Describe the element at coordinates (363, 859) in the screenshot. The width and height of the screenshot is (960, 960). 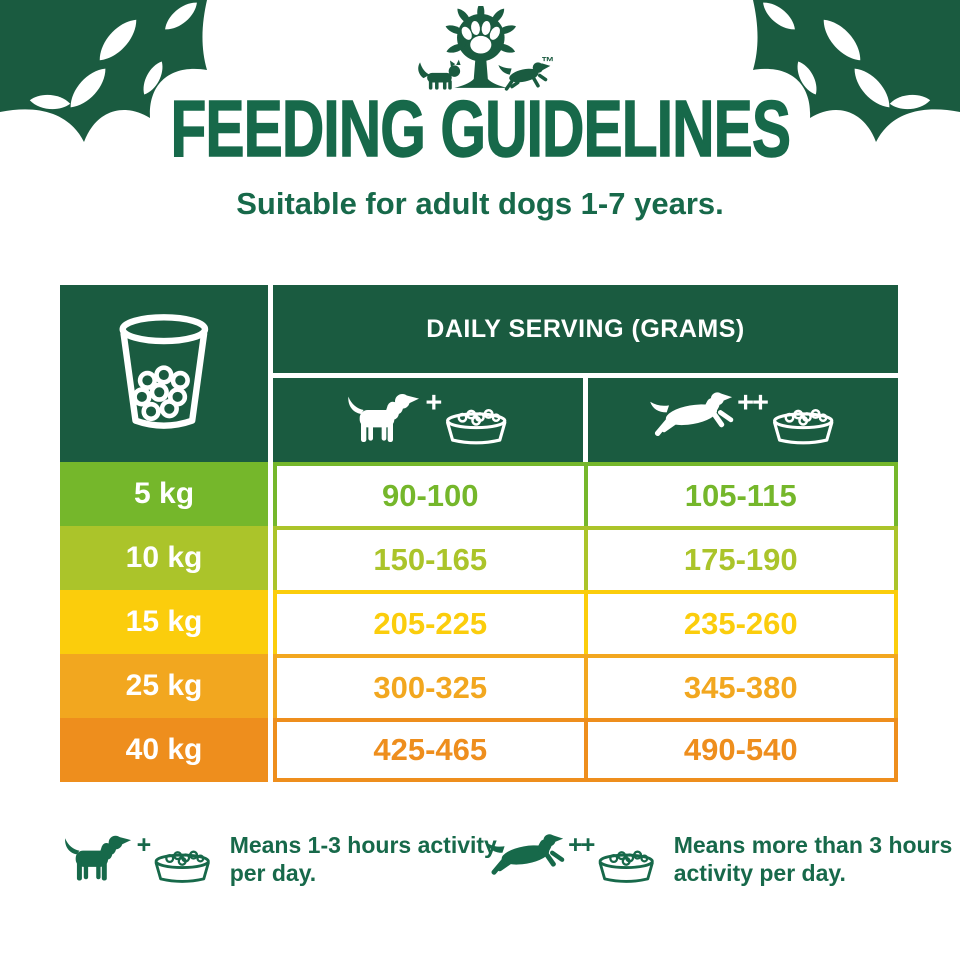
I see `legend-text: Means 1-3 hours activity per day.` at that location.